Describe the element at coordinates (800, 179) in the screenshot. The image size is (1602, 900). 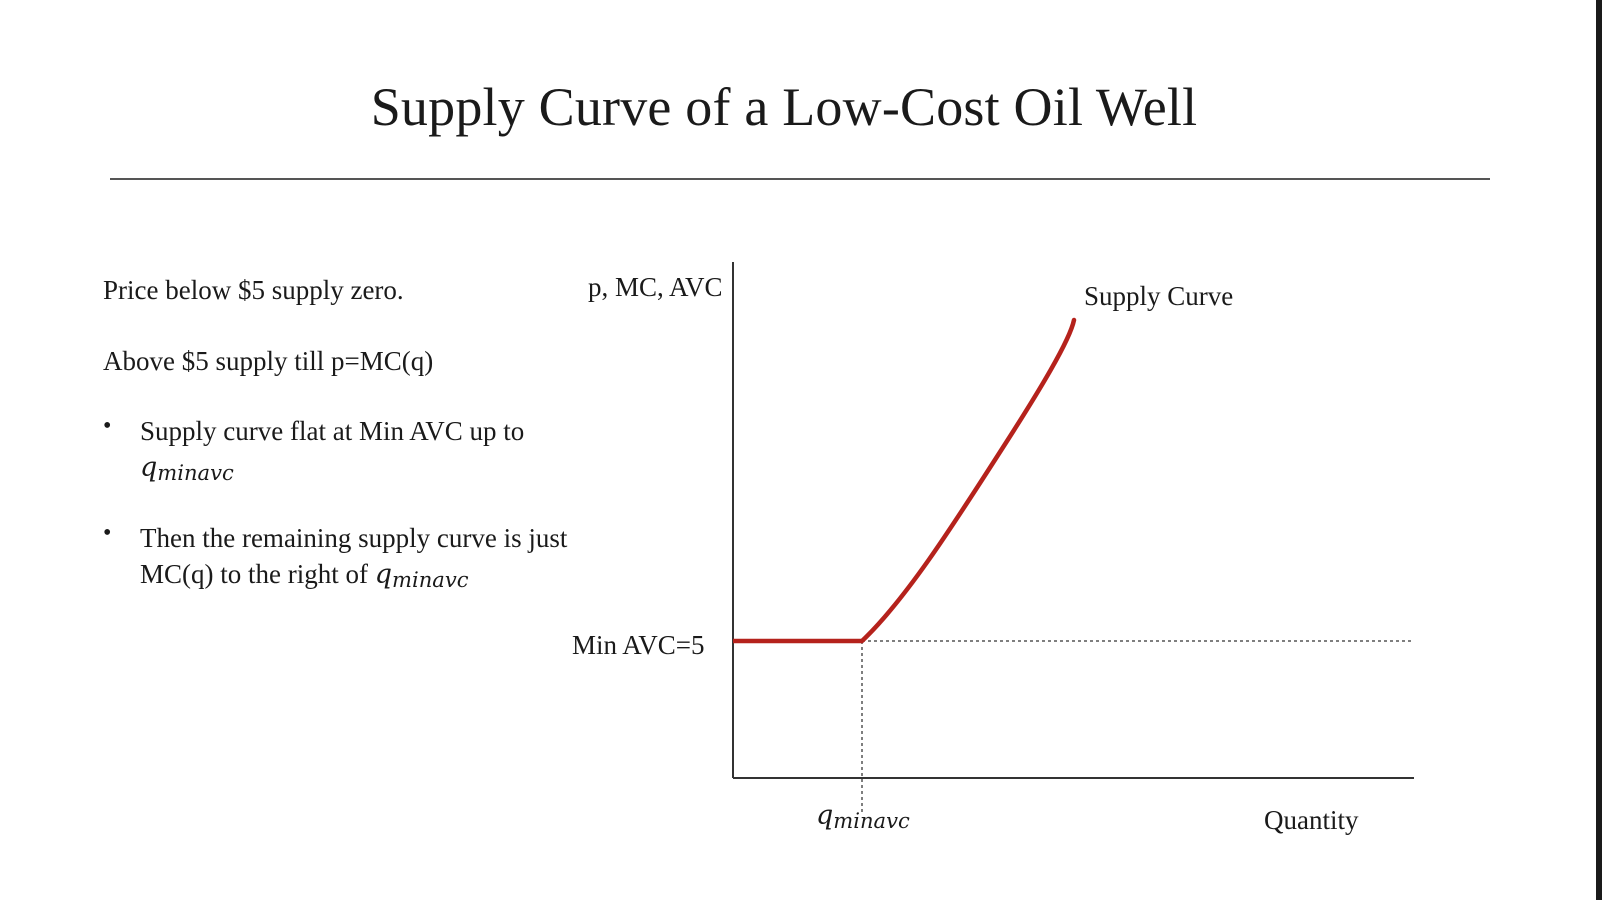
I see `title-divider` at that location.